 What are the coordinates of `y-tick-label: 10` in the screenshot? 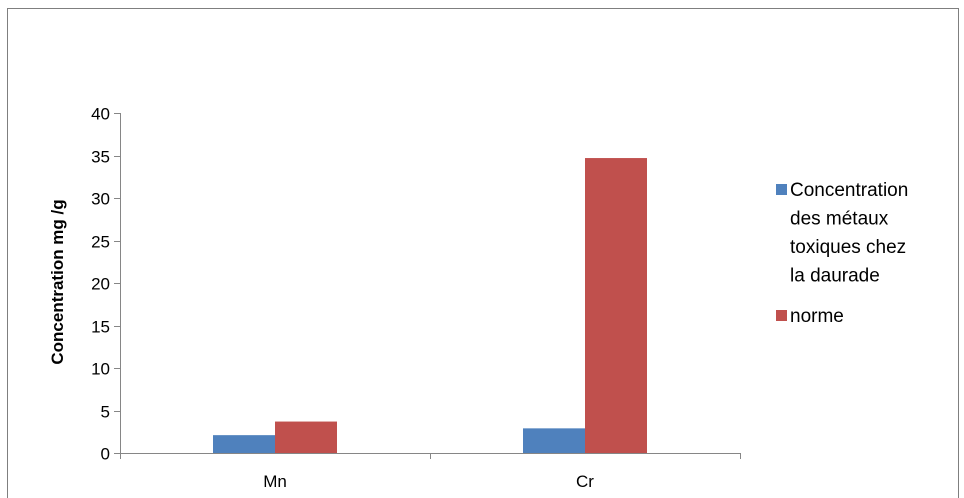 It's located at (100, 369).